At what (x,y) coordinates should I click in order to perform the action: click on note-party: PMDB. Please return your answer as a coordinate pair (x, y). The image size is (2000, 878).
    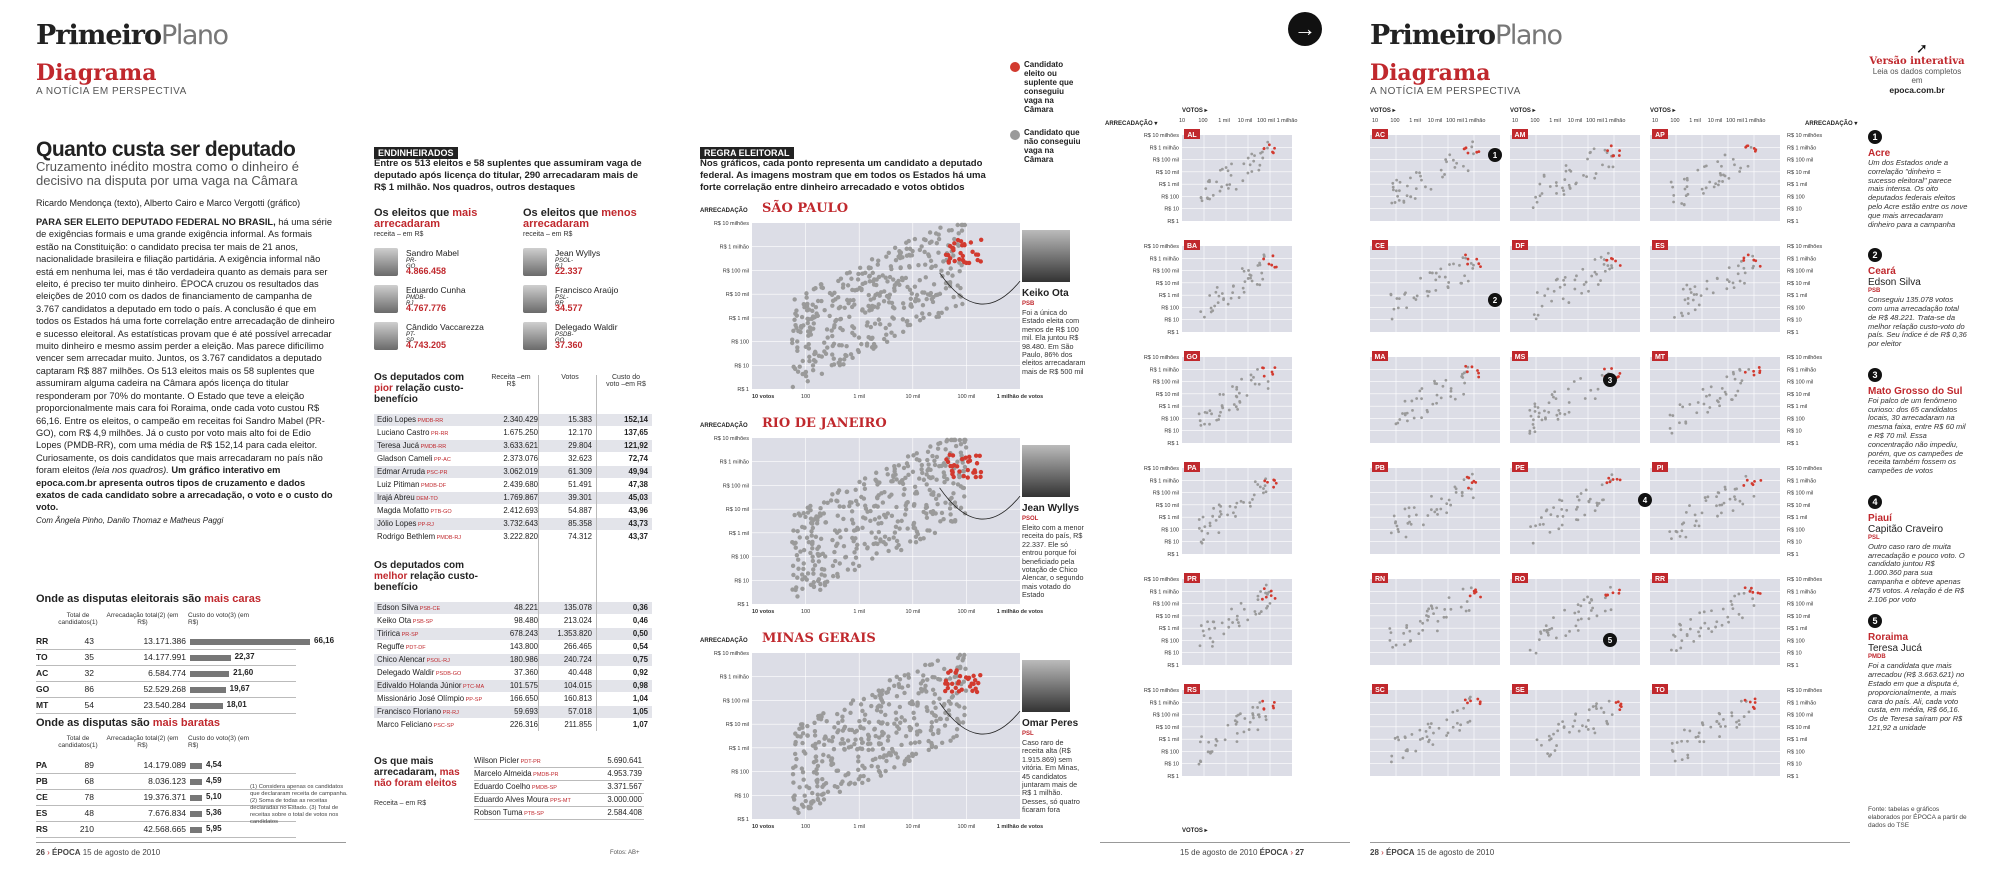
    Looking at the image, I should click on (1877, 657).